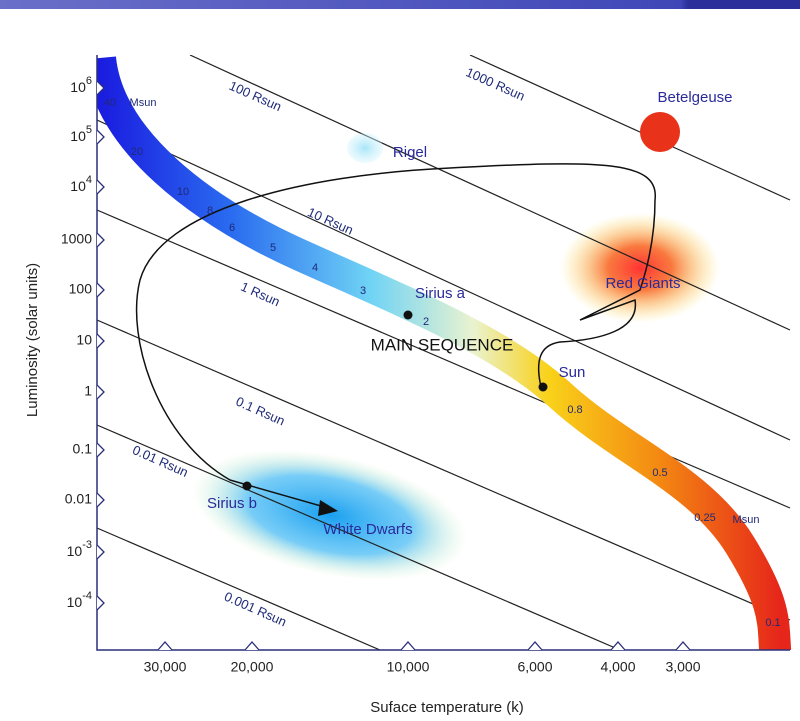 This screenshot has width=800, height=721. I want to click on y-tick-label: 10⁵, so click(81, 134).